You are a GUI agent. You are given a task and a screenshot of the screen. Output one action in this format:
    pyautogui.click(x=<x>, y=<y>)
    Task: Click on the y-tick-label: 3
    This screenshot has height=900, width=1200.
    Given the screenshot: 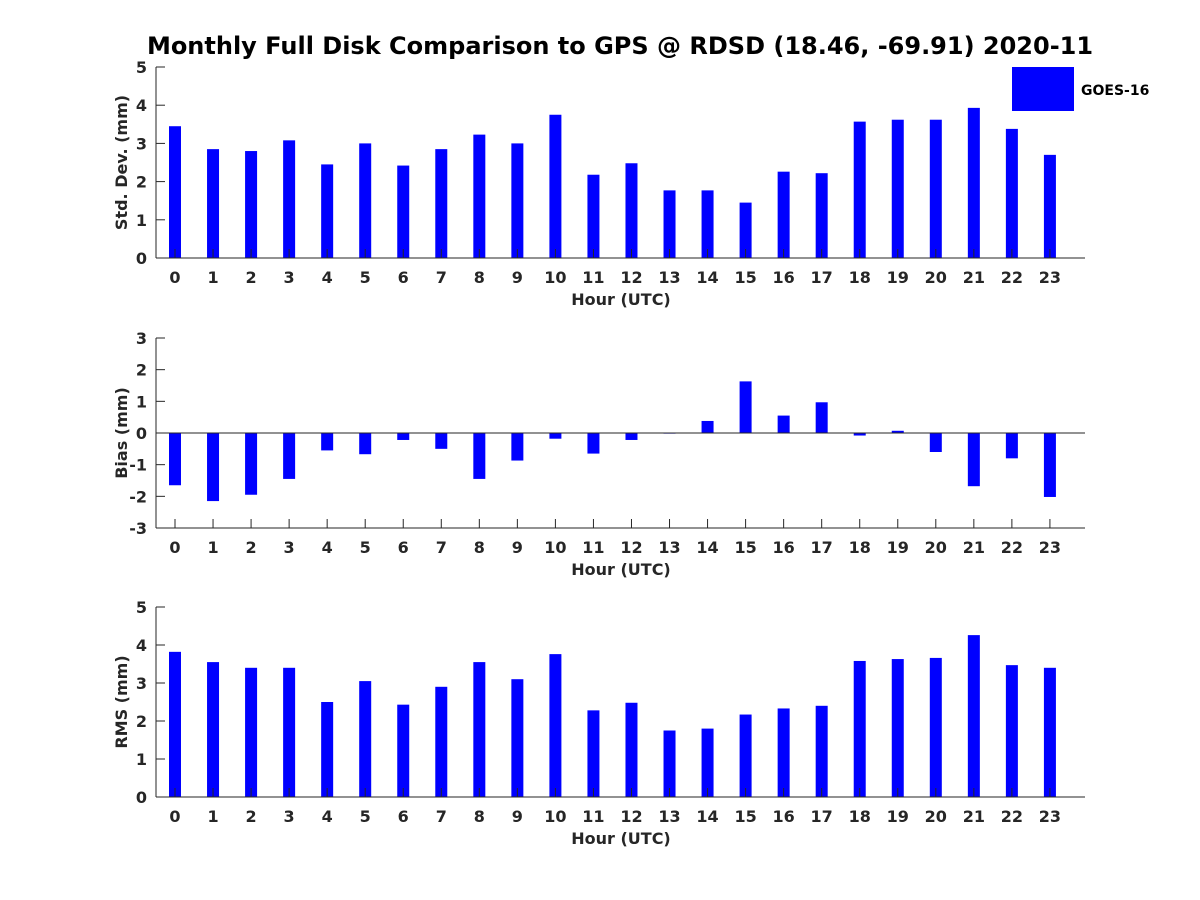 What is the action you would take?
    pyautogui.click(x=141, y=683)
    